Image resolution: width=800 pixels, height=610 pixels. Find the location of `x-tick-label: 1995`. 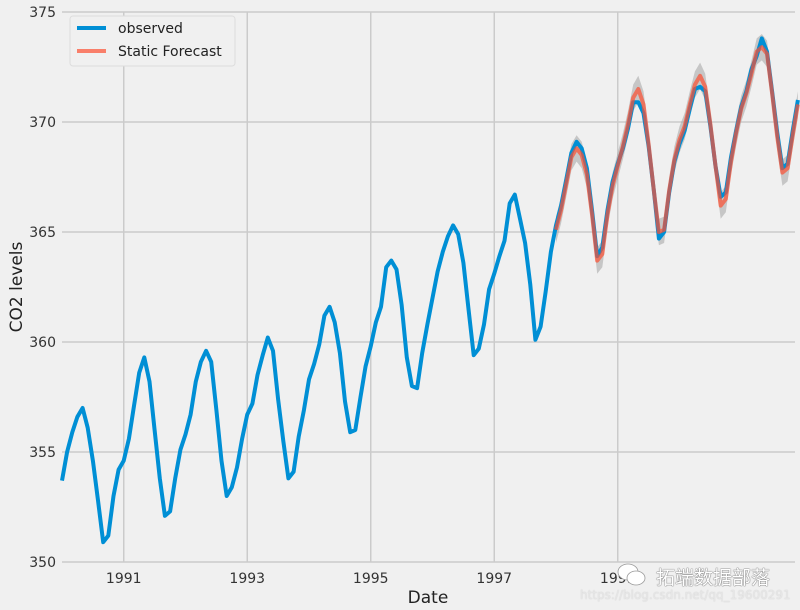

x-tick-label: 1995 is located at coordinates (371, 579).